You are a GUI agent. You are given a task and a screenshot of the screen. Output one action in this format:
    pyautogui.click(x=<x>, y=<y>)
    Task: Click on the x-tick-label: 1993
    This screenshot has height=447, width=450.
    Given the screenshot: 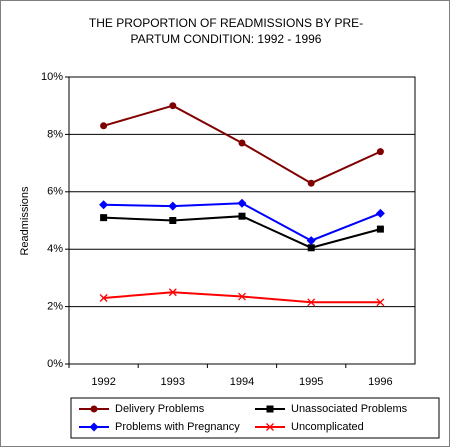 What is the action you would take?
    pyautogui.click(x=173, y=382)
    